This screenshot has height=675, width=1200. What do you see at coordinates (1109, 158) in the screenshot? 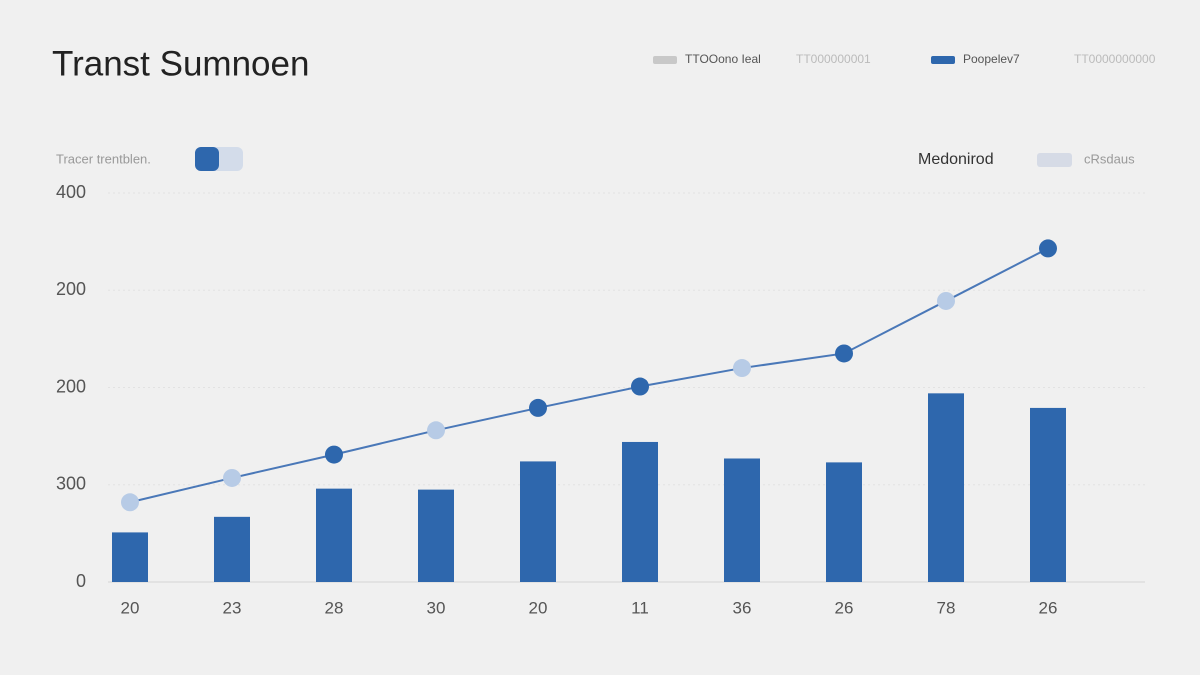
I see `filter-note: cRsdaus` at bounding box center [1109, 158].